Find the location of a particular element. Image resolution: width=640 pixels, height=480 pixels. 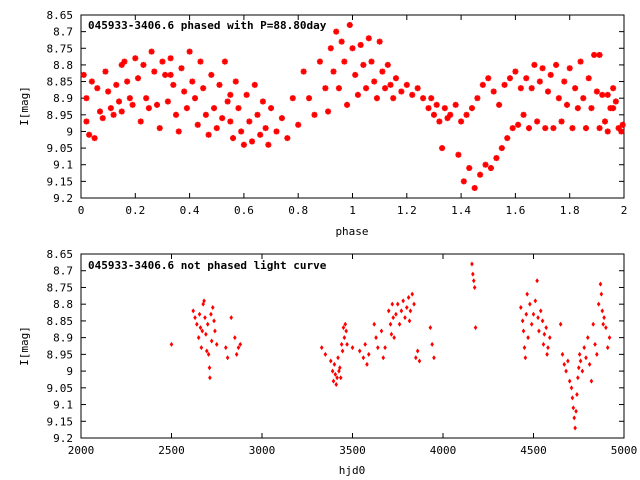

top-y-tick-label: 9.15 is located at coordinates (60, 181).